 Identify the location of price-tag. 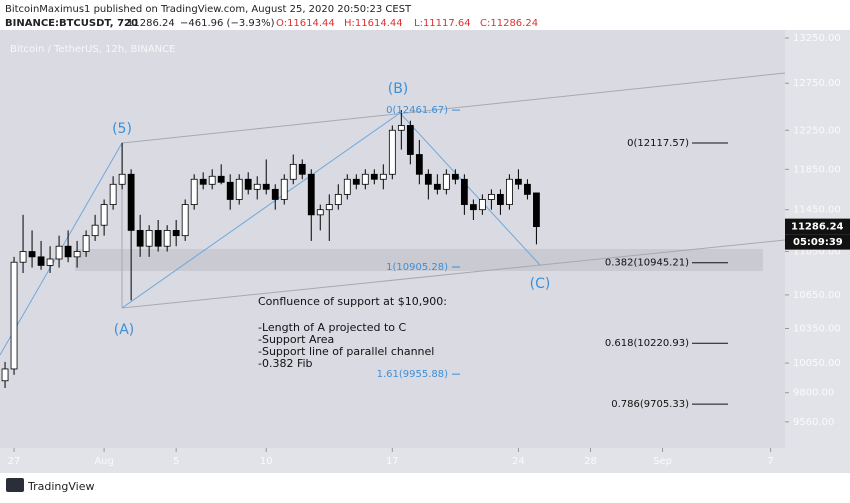
(817, 226).